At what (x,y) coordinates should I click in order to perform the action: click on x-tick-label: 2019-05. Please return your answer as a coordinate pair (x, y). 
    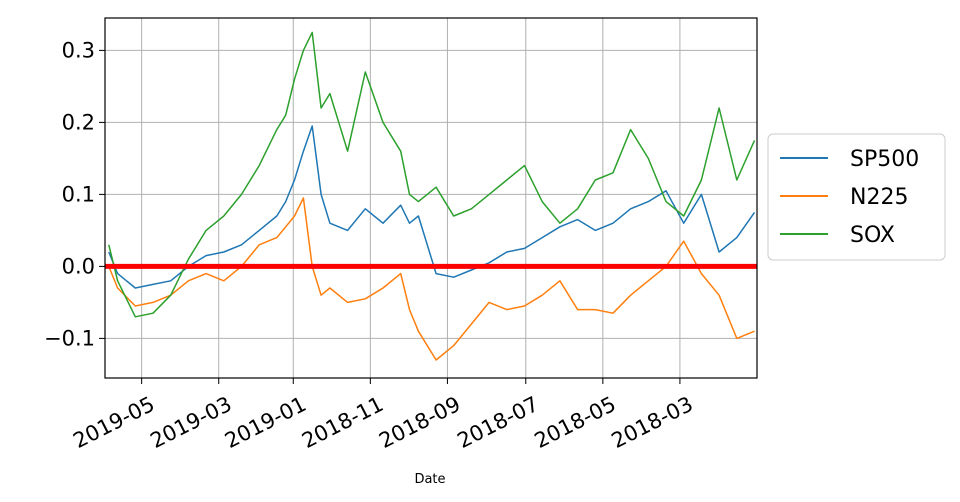
    Looking at the image, I should click on (113, 422).